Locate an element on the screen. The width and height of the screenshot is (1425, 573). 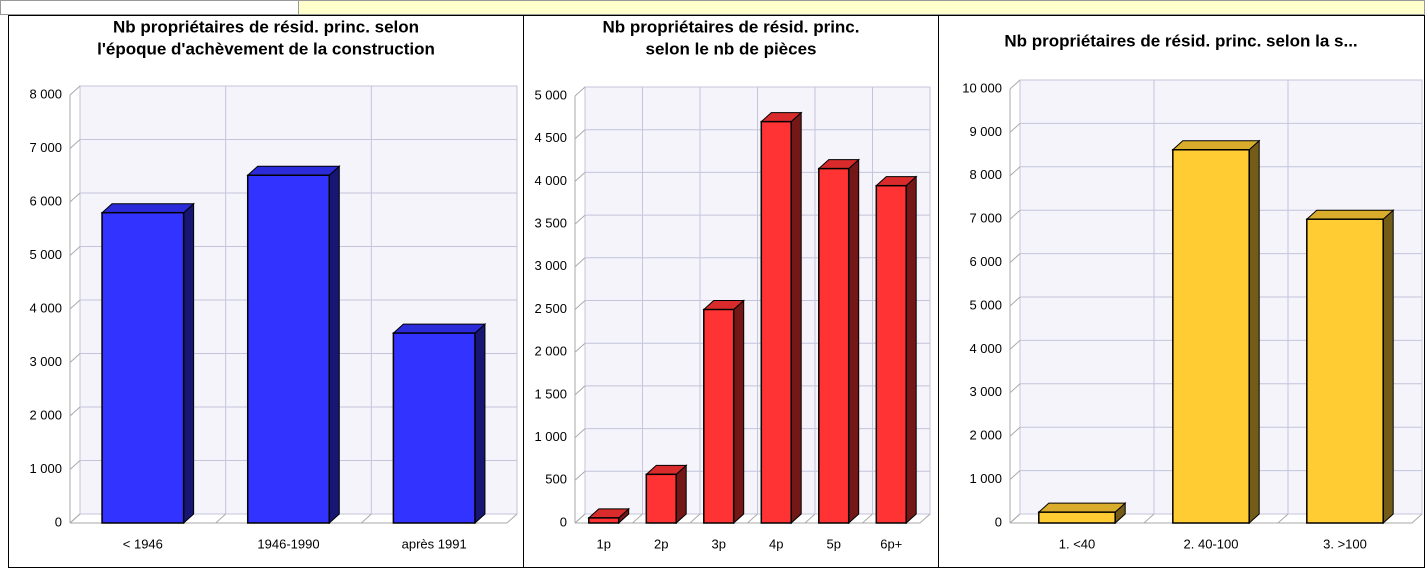
y-tick-label: 4 000 is located at coordinates (985, 348).